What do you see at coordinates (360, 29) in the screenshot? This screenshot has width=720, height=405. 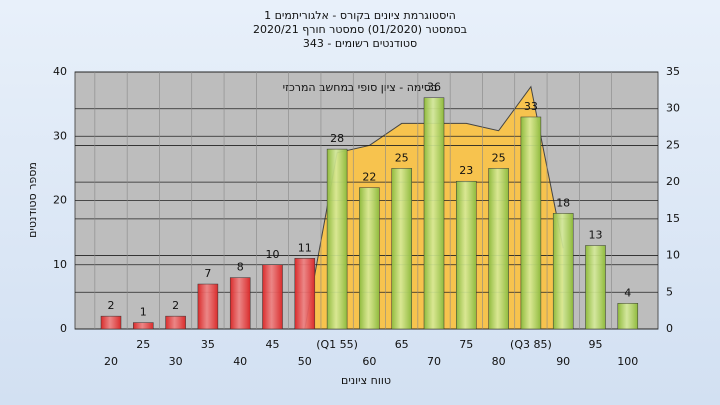 I see `chart-subtitle: בסמסטר (01/2020) סמסטר חורף 2020/21` at bounding box center [360, 29].